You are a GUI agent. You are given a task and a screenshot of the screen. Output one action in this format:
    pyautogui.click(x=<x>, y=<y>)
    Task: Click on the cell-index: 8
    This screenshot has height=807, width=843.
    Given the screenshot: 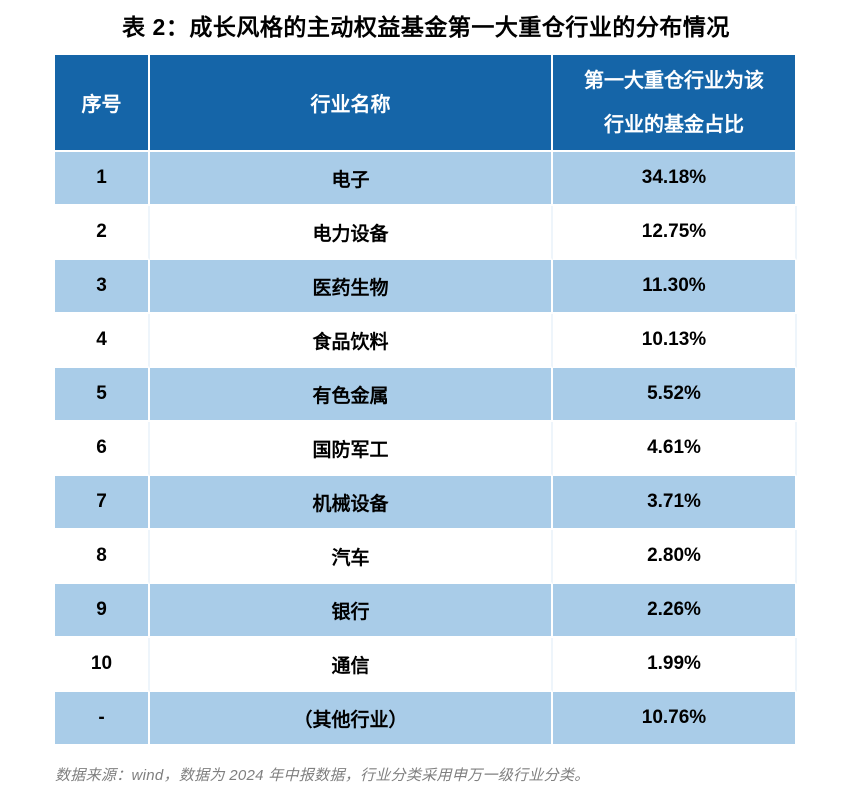 What is the action you would take?
    pyautogui.click(x=102, y=557)
    